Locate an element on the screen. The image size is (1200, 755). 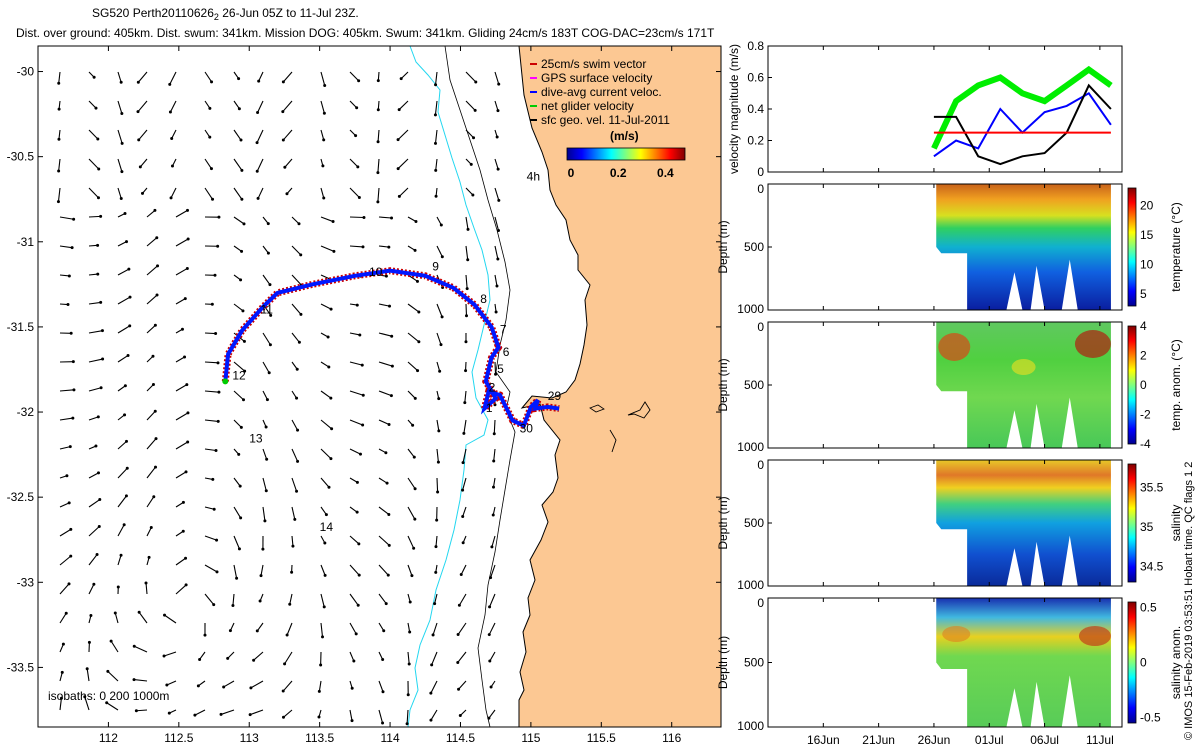
colorbar-label: salinity anom. is located at coordinates (1176, 662).